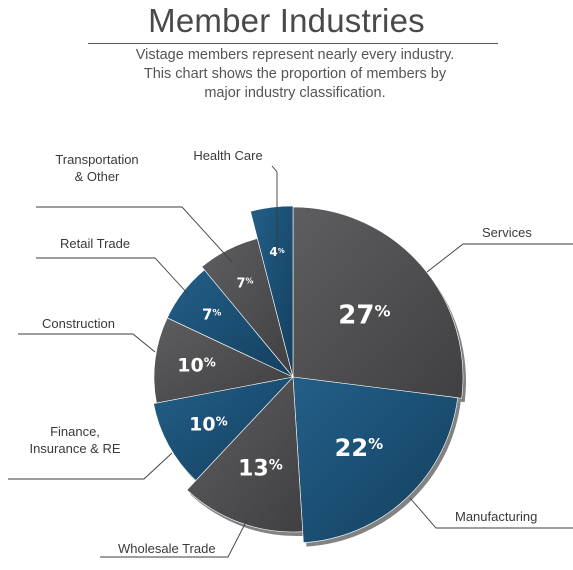  Describe the element at coordinates (167, 548) in the screenshot. I see `category-label-wholesale-trade: Wholesale Trade` at that location.